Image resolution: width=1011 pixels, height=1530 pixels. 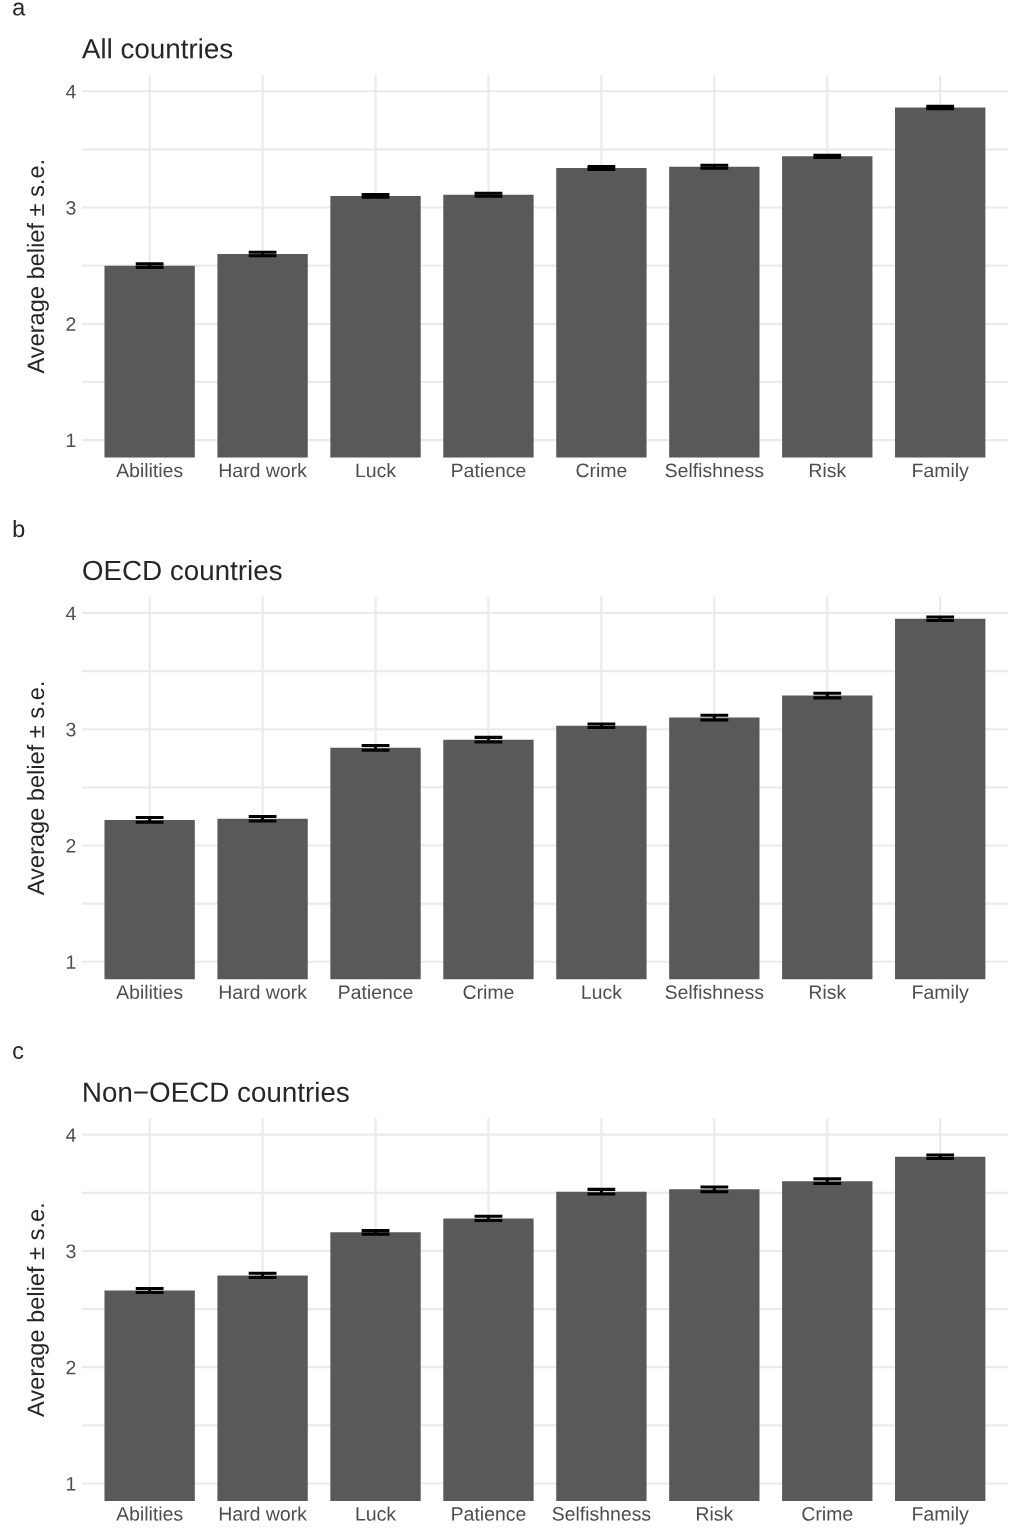 What do you see at coordinates (216, 1092) in the screenshot?
I see `chart-title: Non−OECD countries` at bounding box center [216, 1092].